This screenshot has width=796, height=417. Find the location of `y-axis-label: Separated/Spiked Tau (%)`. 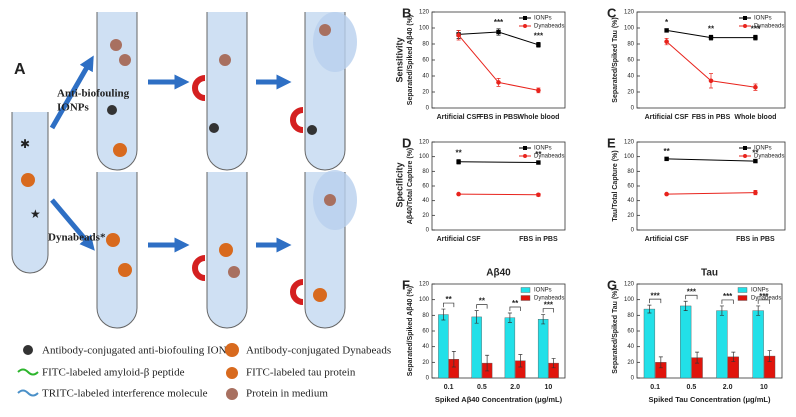

y-axis-label: Separated/Spiked Tau (%) is located at coordinates (615, 330).